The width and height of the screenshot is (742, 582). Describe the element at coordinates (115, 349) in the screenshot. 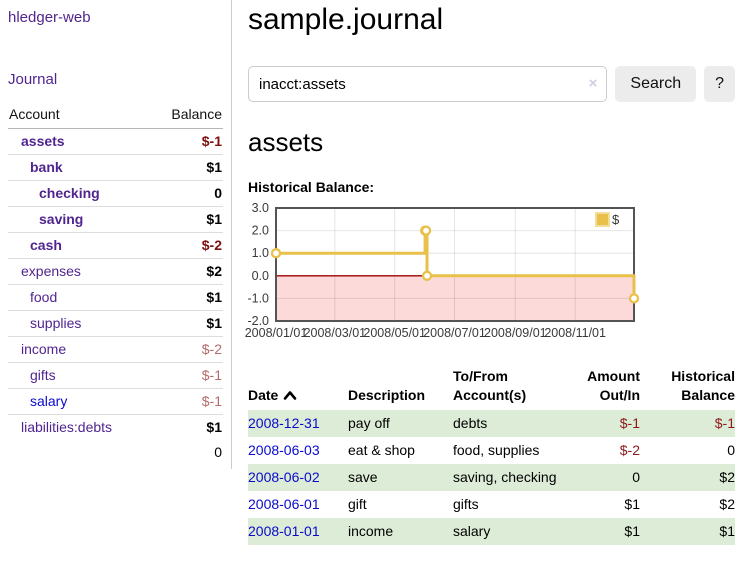

I see `account-row-income: income $-2` at that location.